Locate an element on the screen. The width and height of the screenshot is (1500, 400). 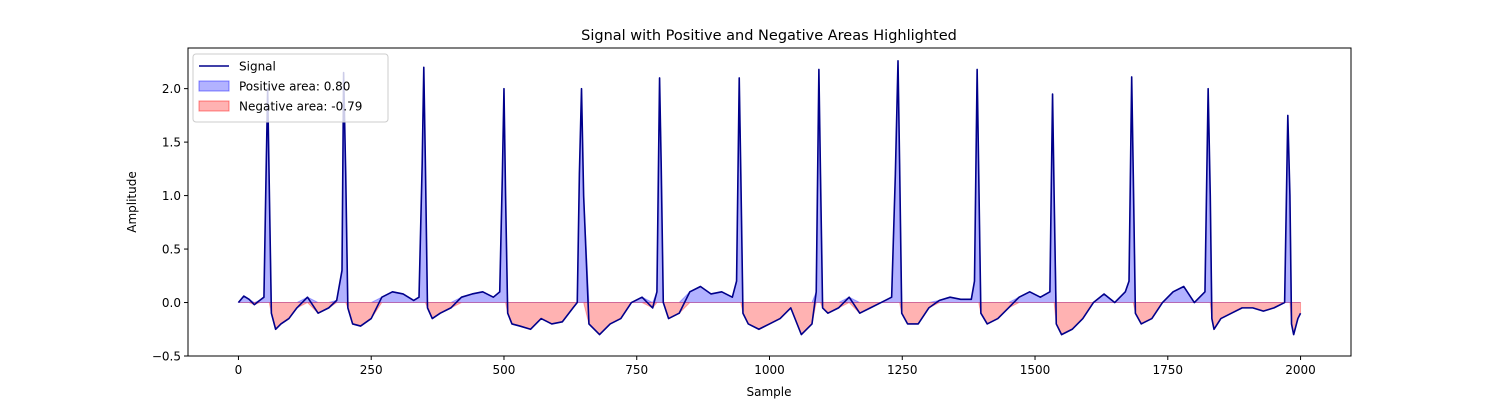
x-tick-label: 0 is located at coordinates (239, 370).